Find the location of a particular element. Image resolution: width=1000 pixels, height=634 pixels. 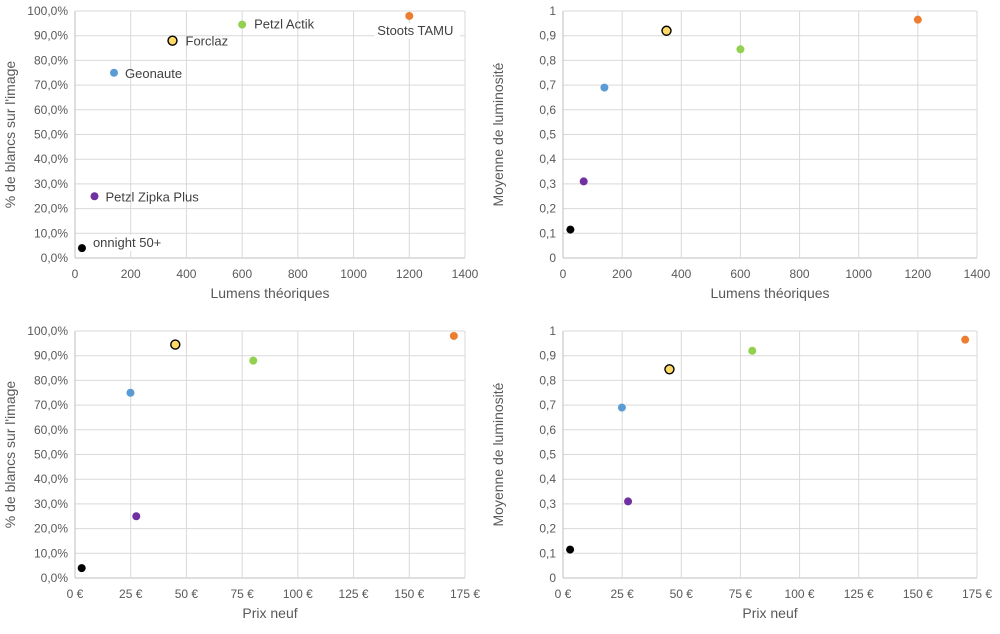

y-tick-label: 1 is located at coordinates (552, 331).